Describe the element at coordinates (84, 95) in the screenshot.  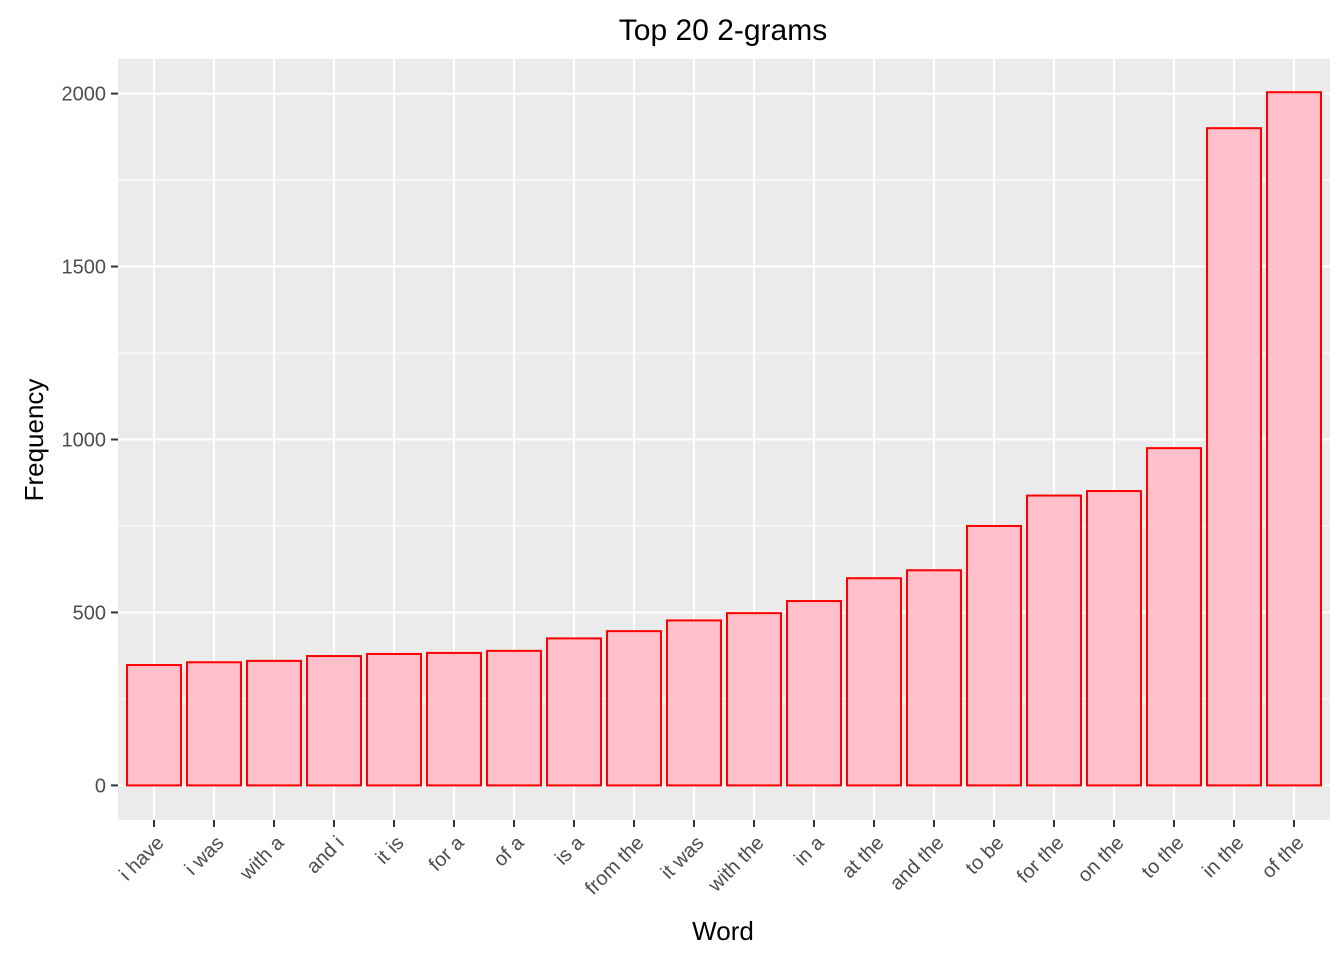
I see `y-tick-label: 2000` at that location.